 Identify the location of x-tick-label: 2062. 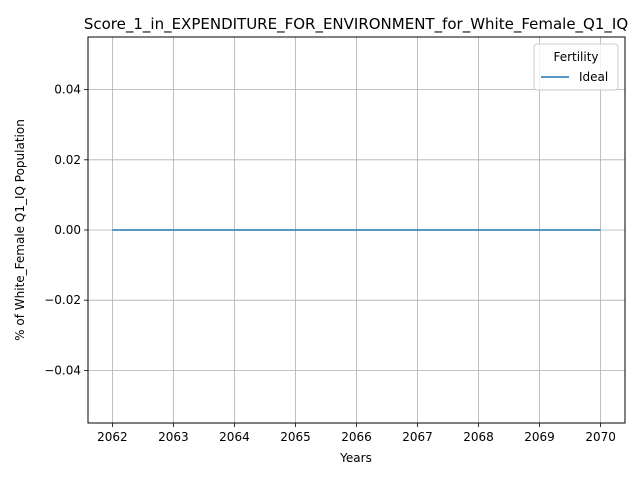
(112, 437).